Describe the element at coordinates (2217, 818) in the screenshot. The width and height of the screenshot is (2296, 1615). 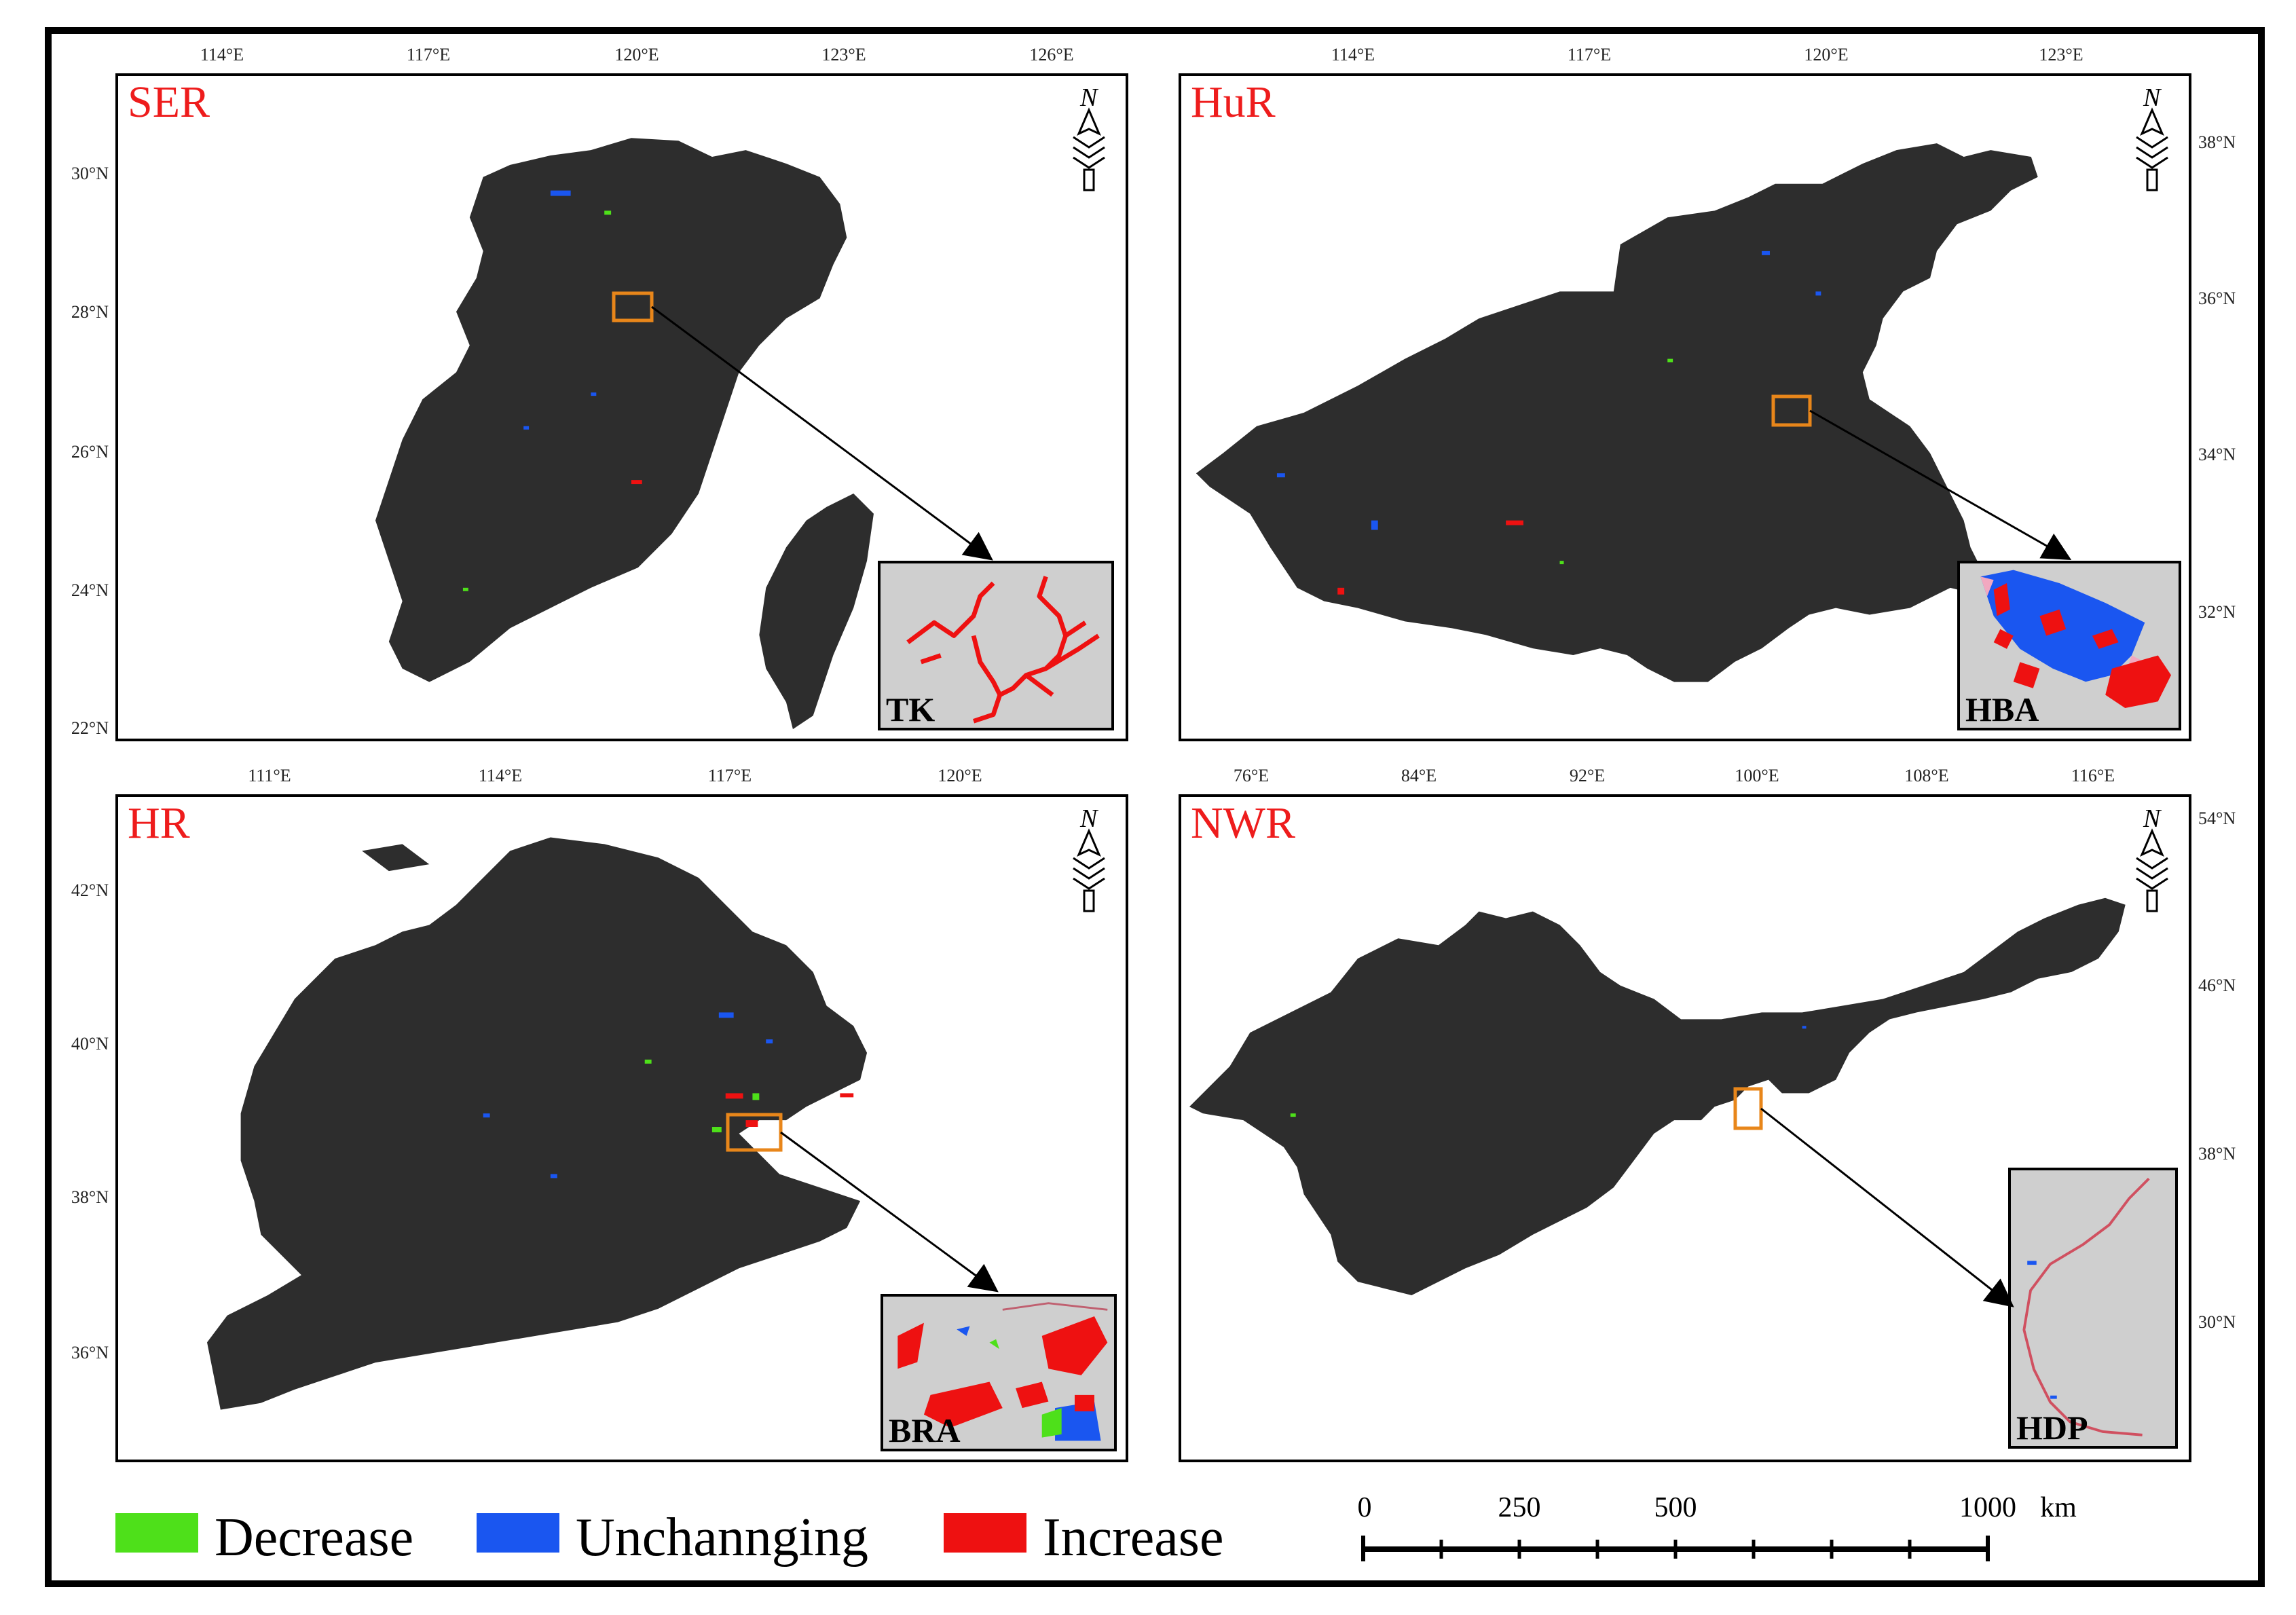
I see `nwr-lat-tick: 54°N` at that location.